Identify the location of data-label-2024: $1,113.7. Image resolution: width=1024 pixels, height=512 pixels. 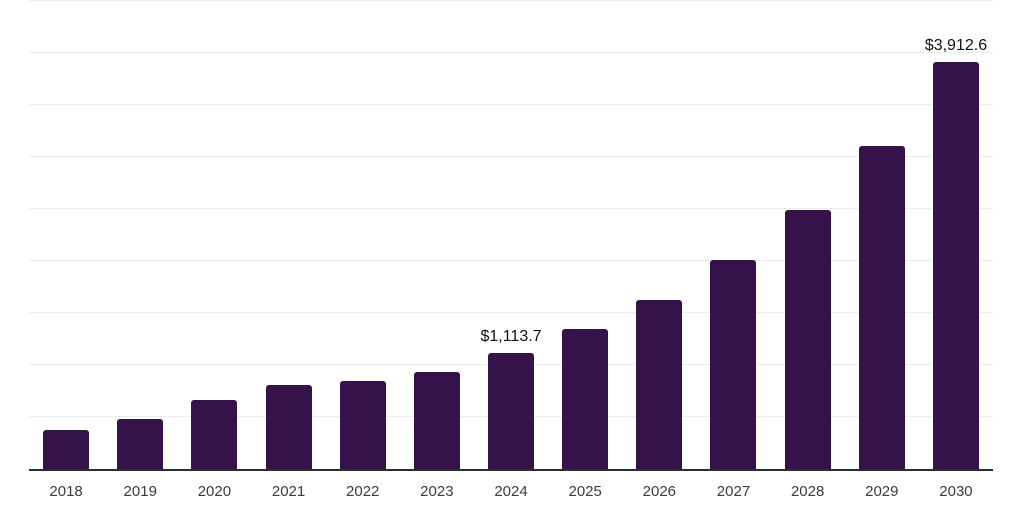
(511, 337).